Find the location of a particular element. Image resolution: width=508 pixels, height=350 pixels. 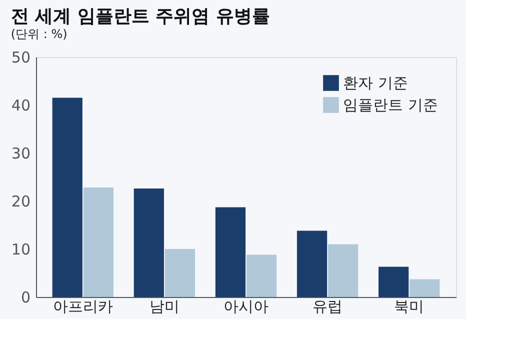

y-tick-label: 30 is located at coordinates (20, 153).